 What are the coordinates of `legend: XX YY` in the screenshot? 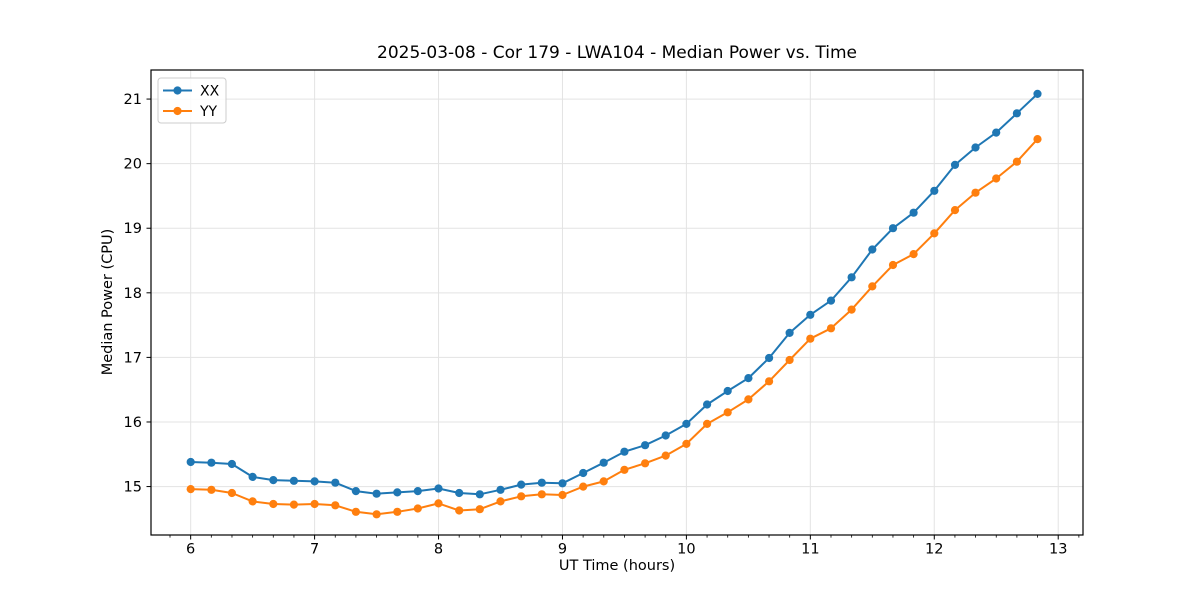 It's located at (192, 100).